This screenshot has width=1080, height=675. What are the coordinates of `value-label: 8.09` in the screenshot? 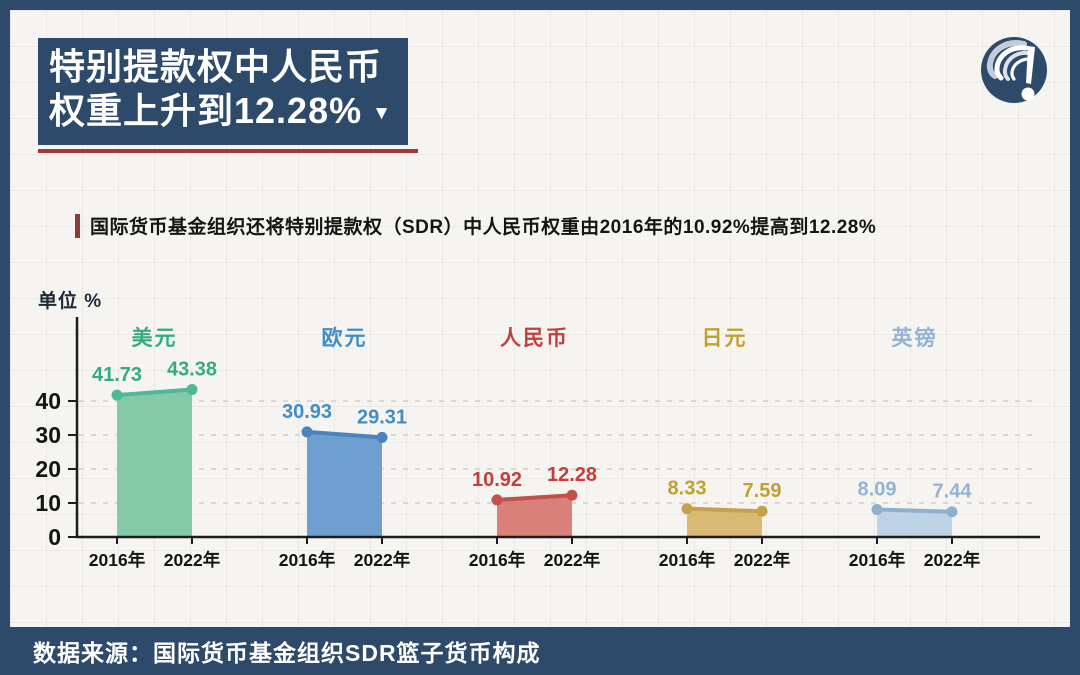 It's located at (877, 489).